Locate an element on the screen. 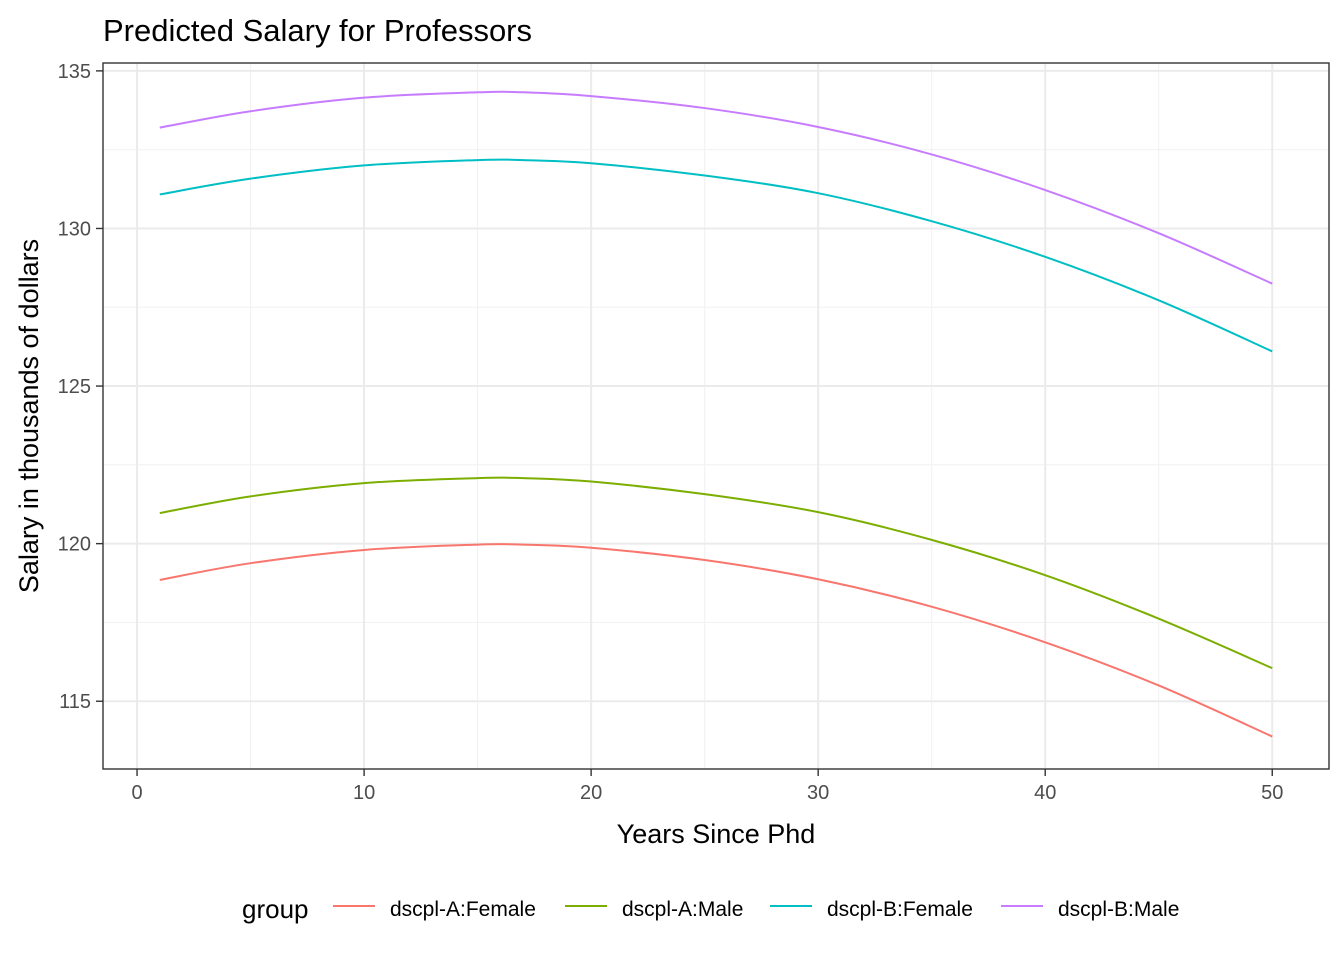 This screenshot has height=960, width=1344. y-tick-label: 120 is located at coordinates (74, 545).